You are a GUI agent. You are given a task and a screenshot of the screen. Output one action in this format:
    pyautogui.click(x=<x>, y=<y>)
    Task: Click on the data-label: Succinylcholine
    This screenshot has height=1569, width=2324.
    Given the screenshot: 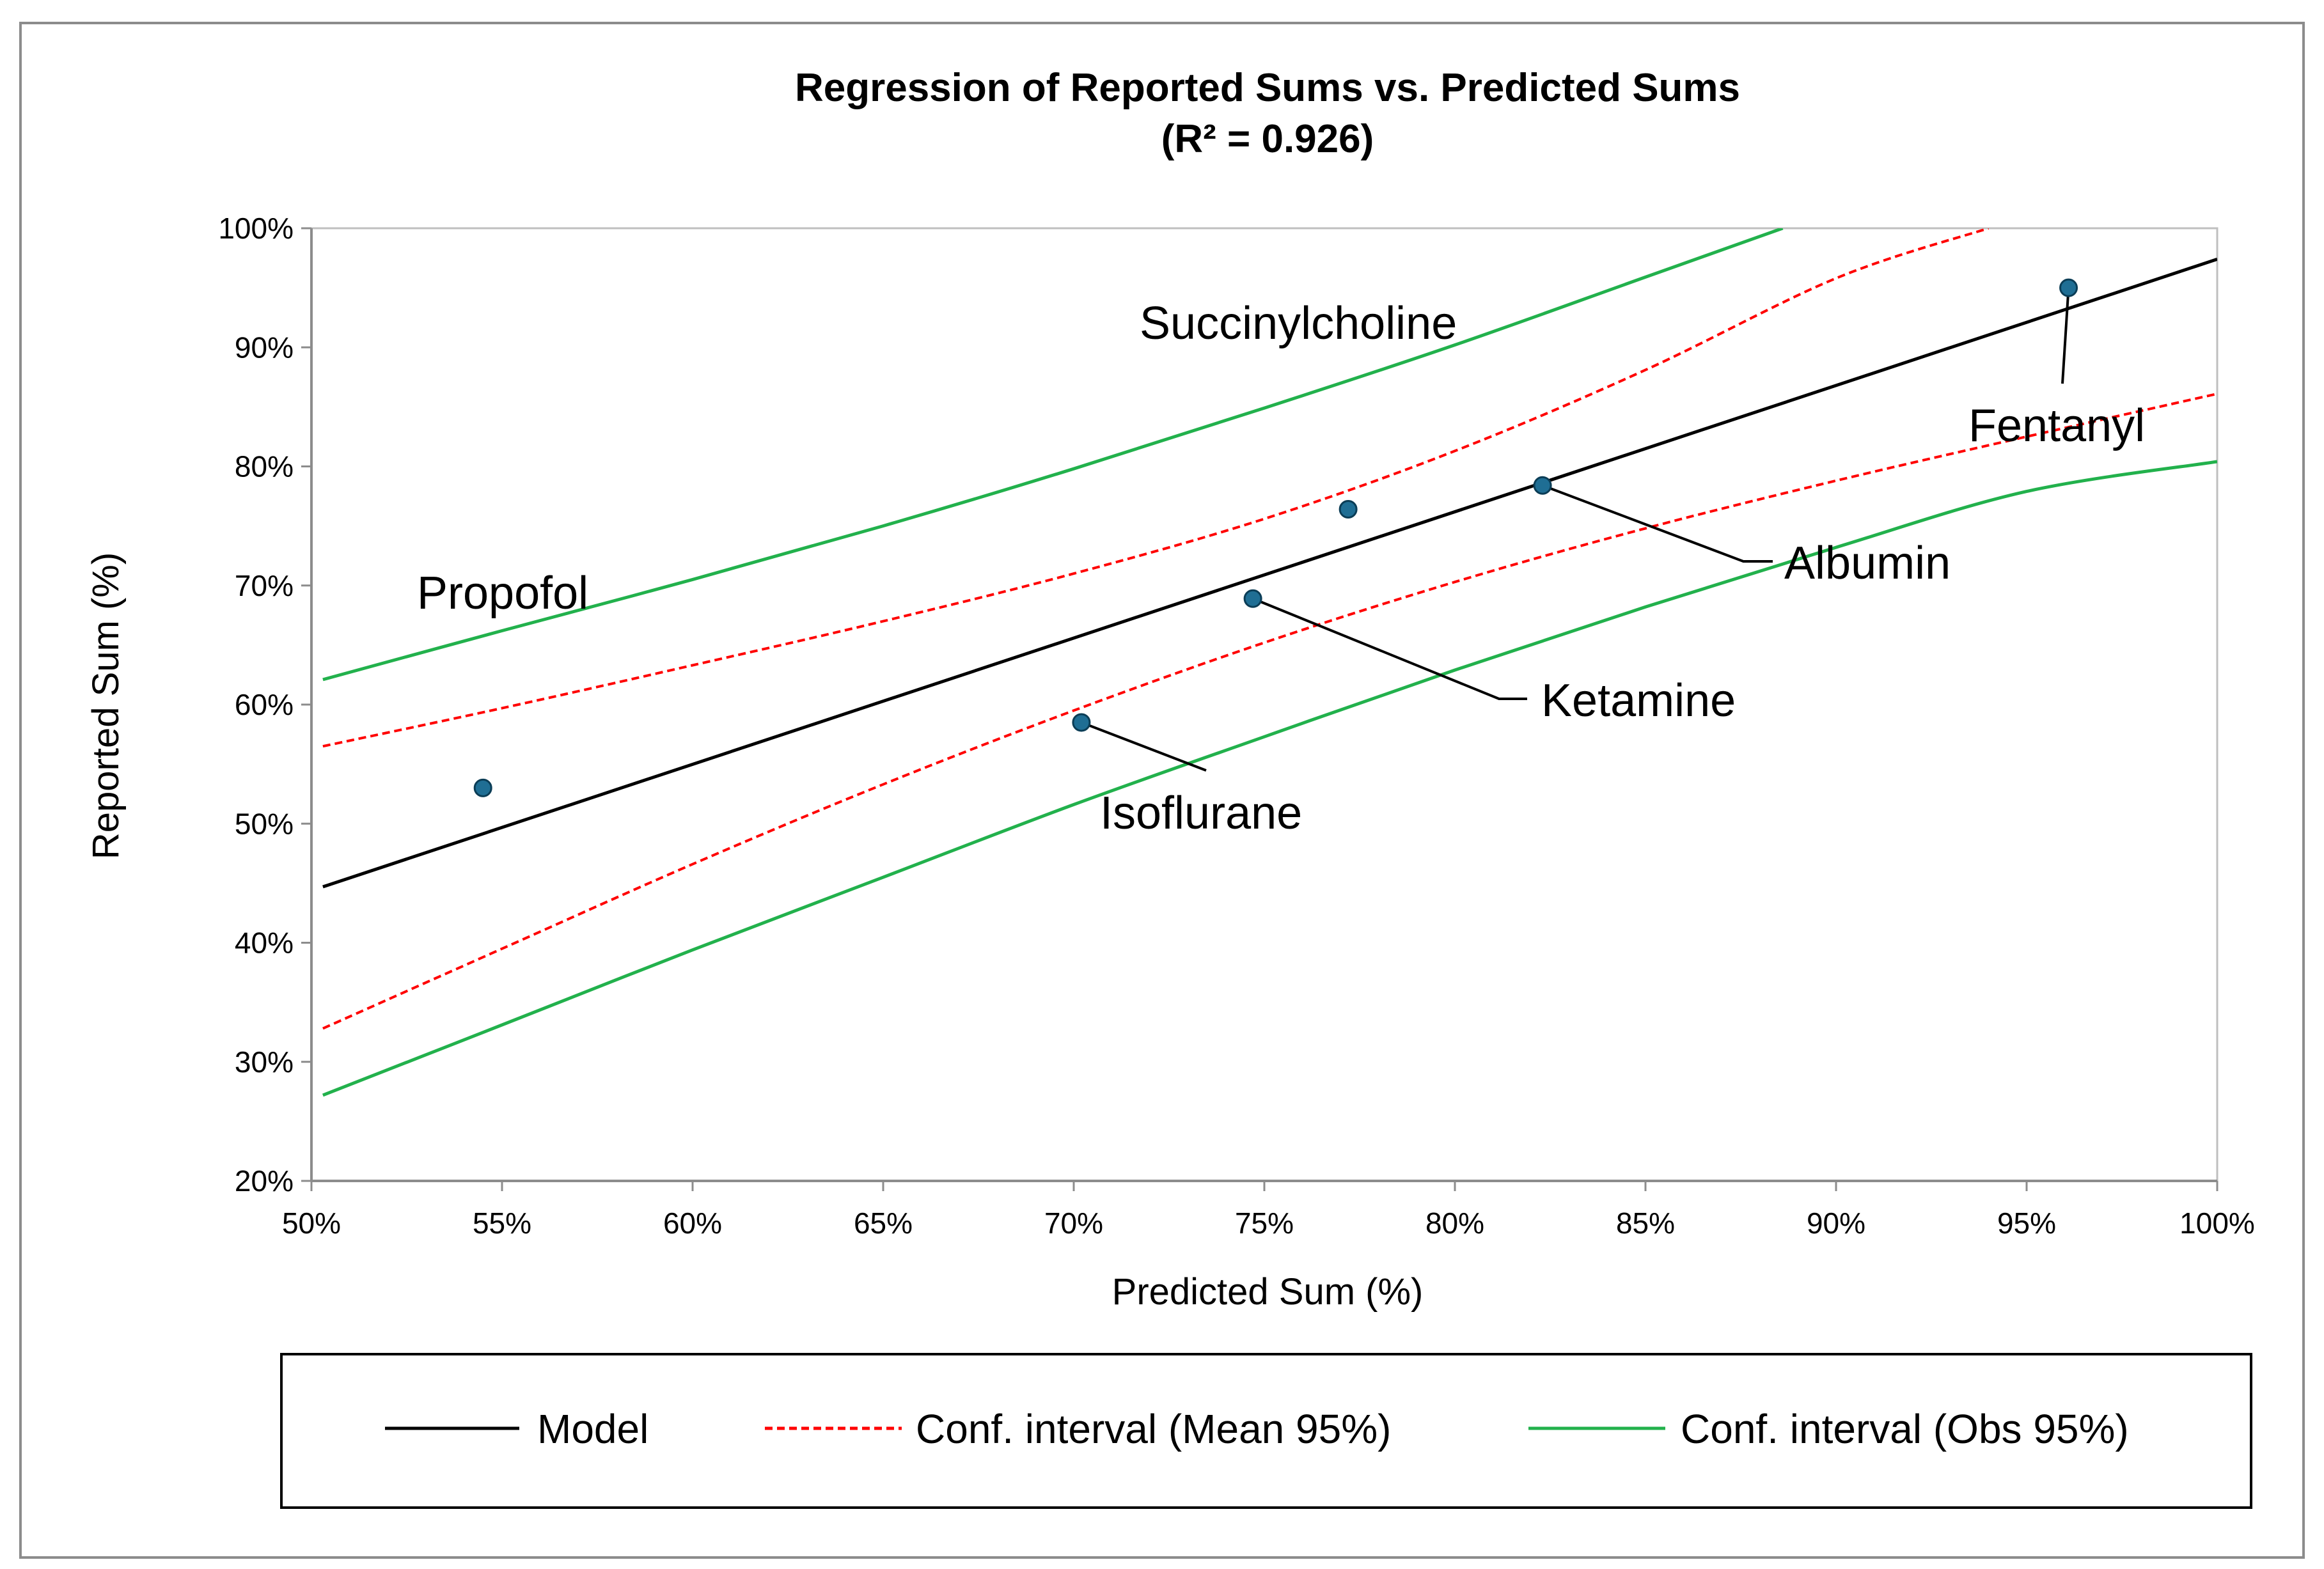 What is the action you would take?
    pyautogui.click(x=1299, y=324)
    